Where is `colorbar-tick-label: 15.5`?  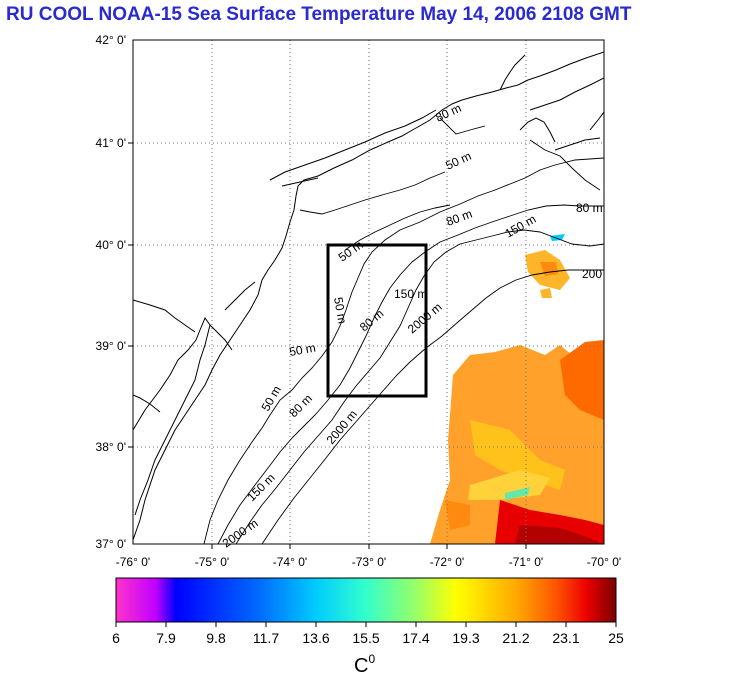
colorbar-tick-label: 15.5 is located at coordinates (365, 638).